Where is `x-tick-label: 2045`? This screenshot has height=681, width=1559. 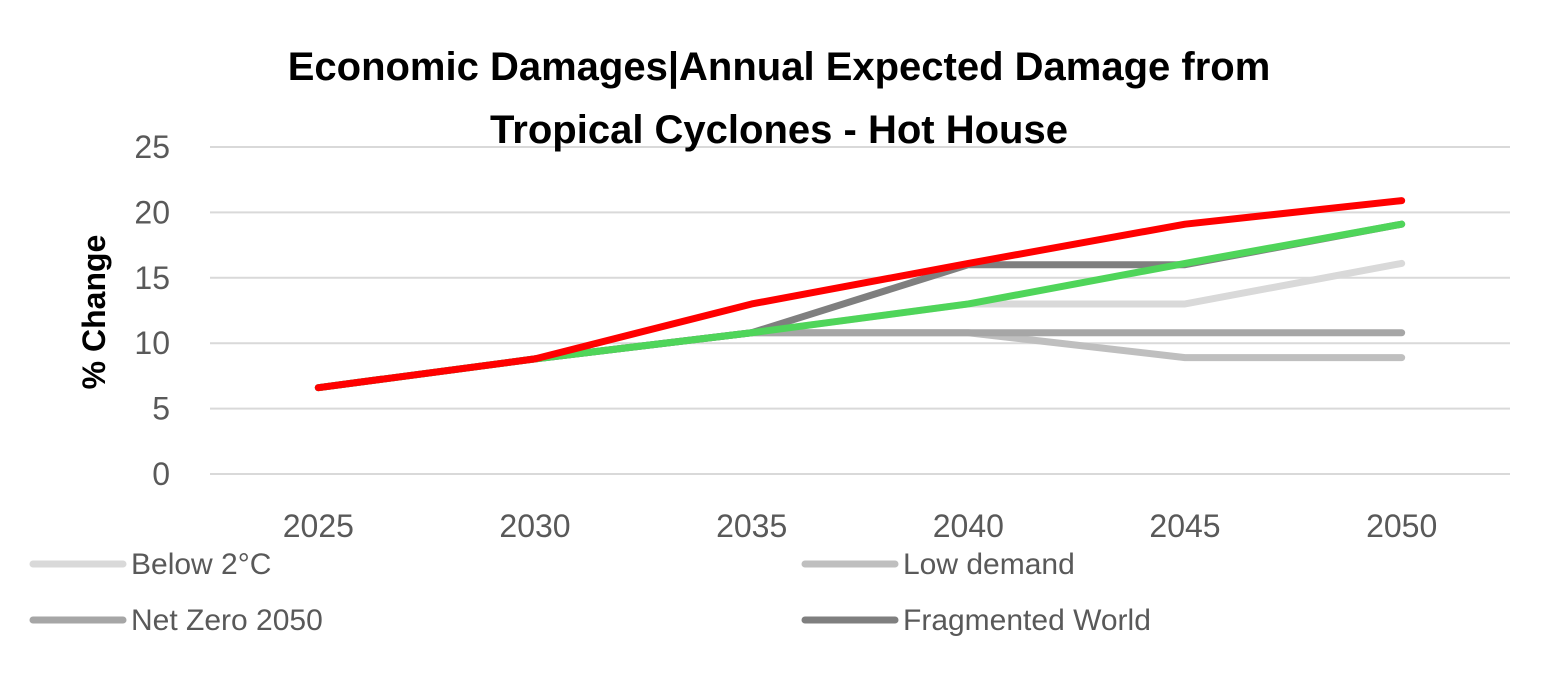 x-tick-label: 2045 is located at coordinates (1184, 526).